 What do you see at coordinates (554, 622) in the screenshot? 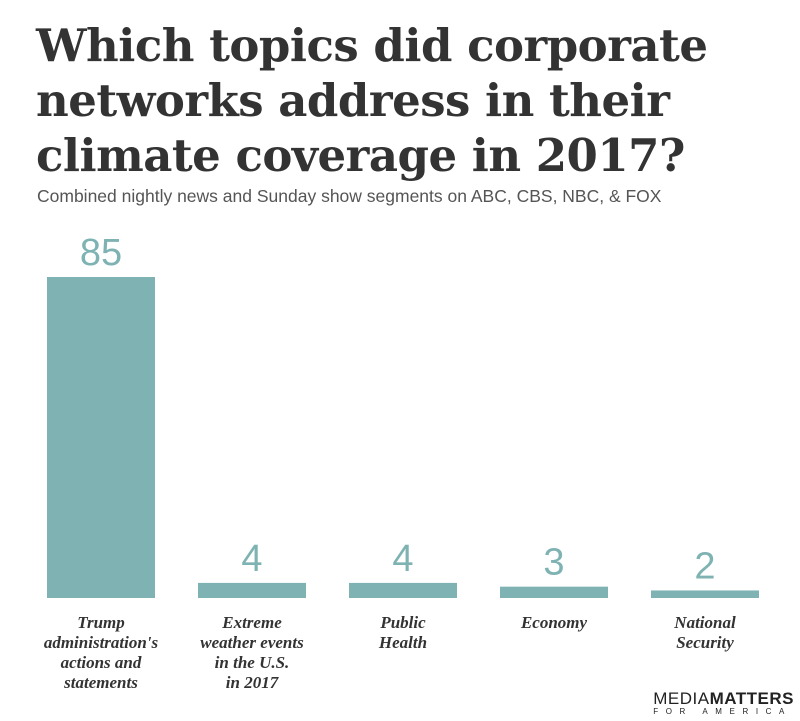
I see `category-label: Economy` at bounding box center [554, 622].